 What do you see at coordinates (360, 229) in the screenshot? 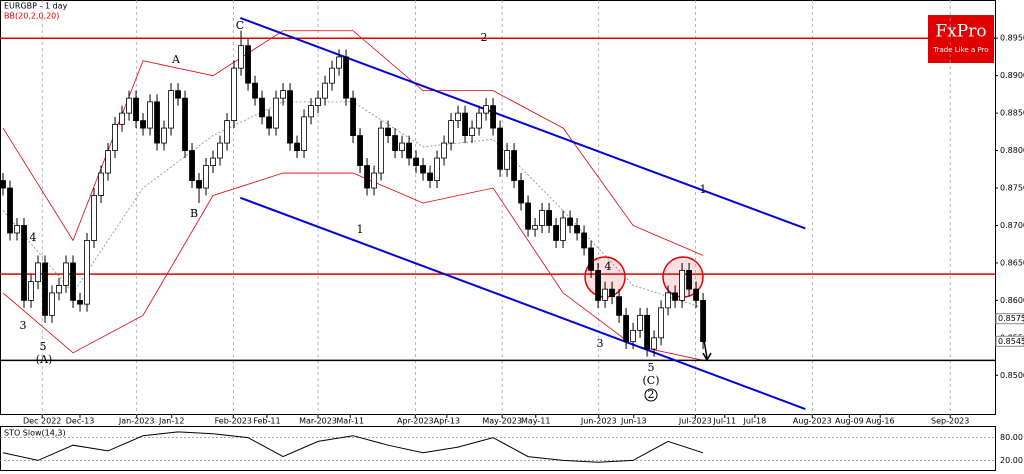
I see `wave-label: 1` at bounding box center [360, 229].